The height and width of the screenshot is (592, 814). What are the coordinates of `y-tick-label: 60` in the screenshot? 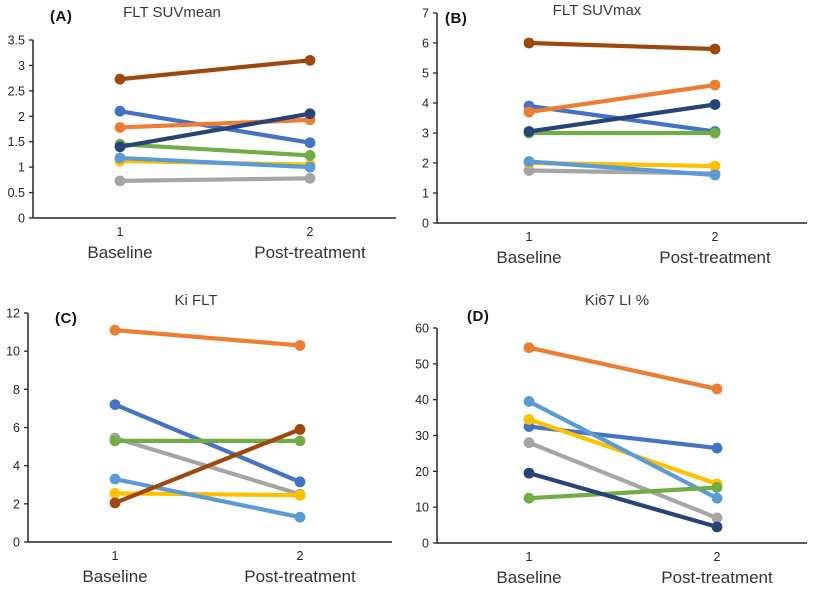 It's located at (422, 329).